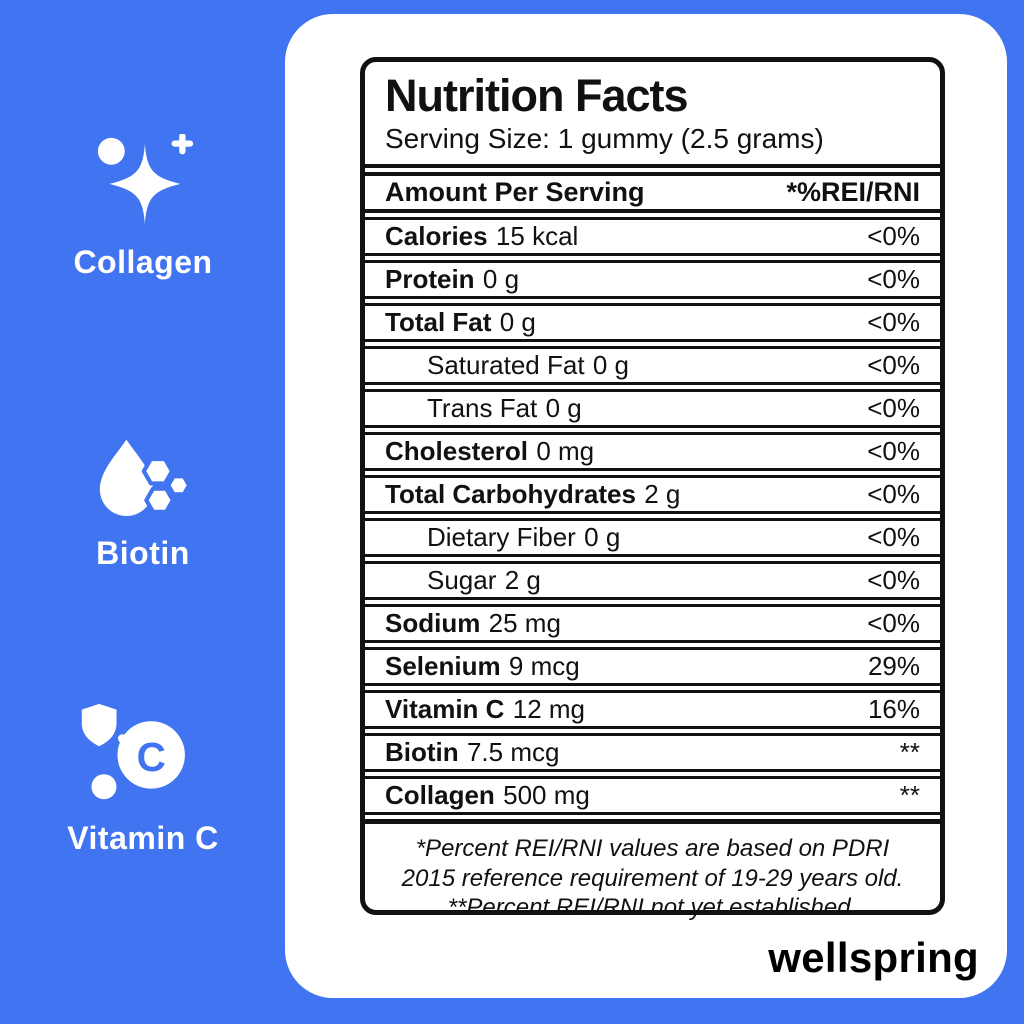 The height and width of the screenshot is (1024, 1024). I want to click on nutrition-row-sodium: Sodium 25 mg <0%, so click(652, 624).